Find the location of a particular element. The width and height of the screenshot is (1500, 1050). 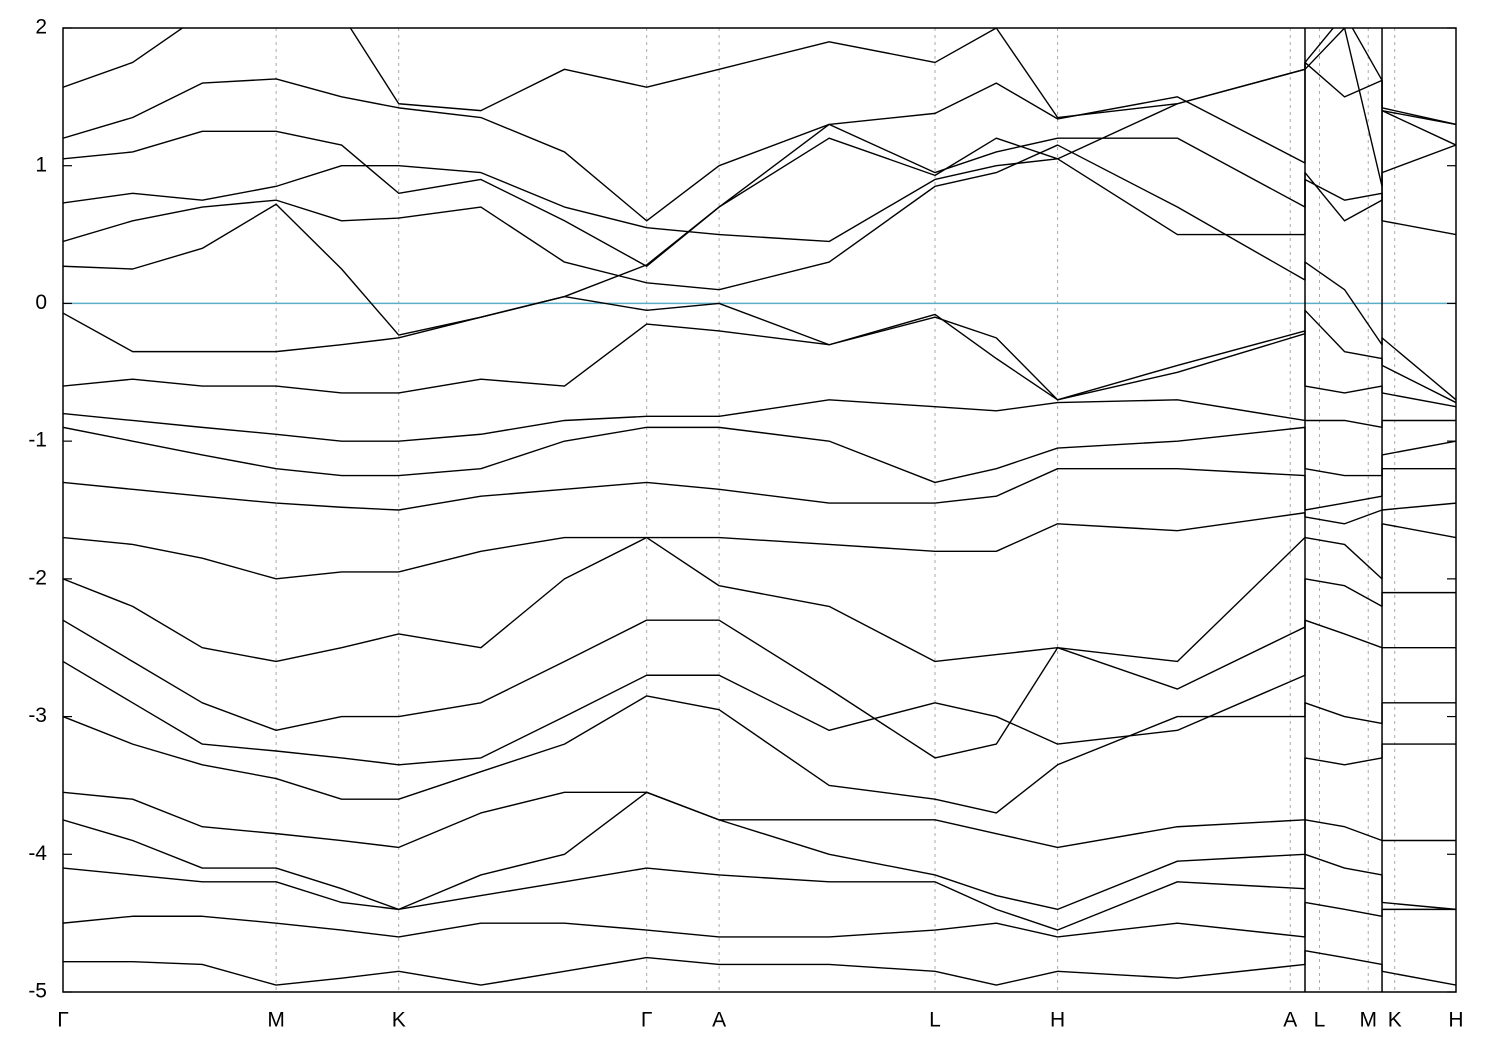

y-tick-label: -1 is located at coordinates (37, 440).